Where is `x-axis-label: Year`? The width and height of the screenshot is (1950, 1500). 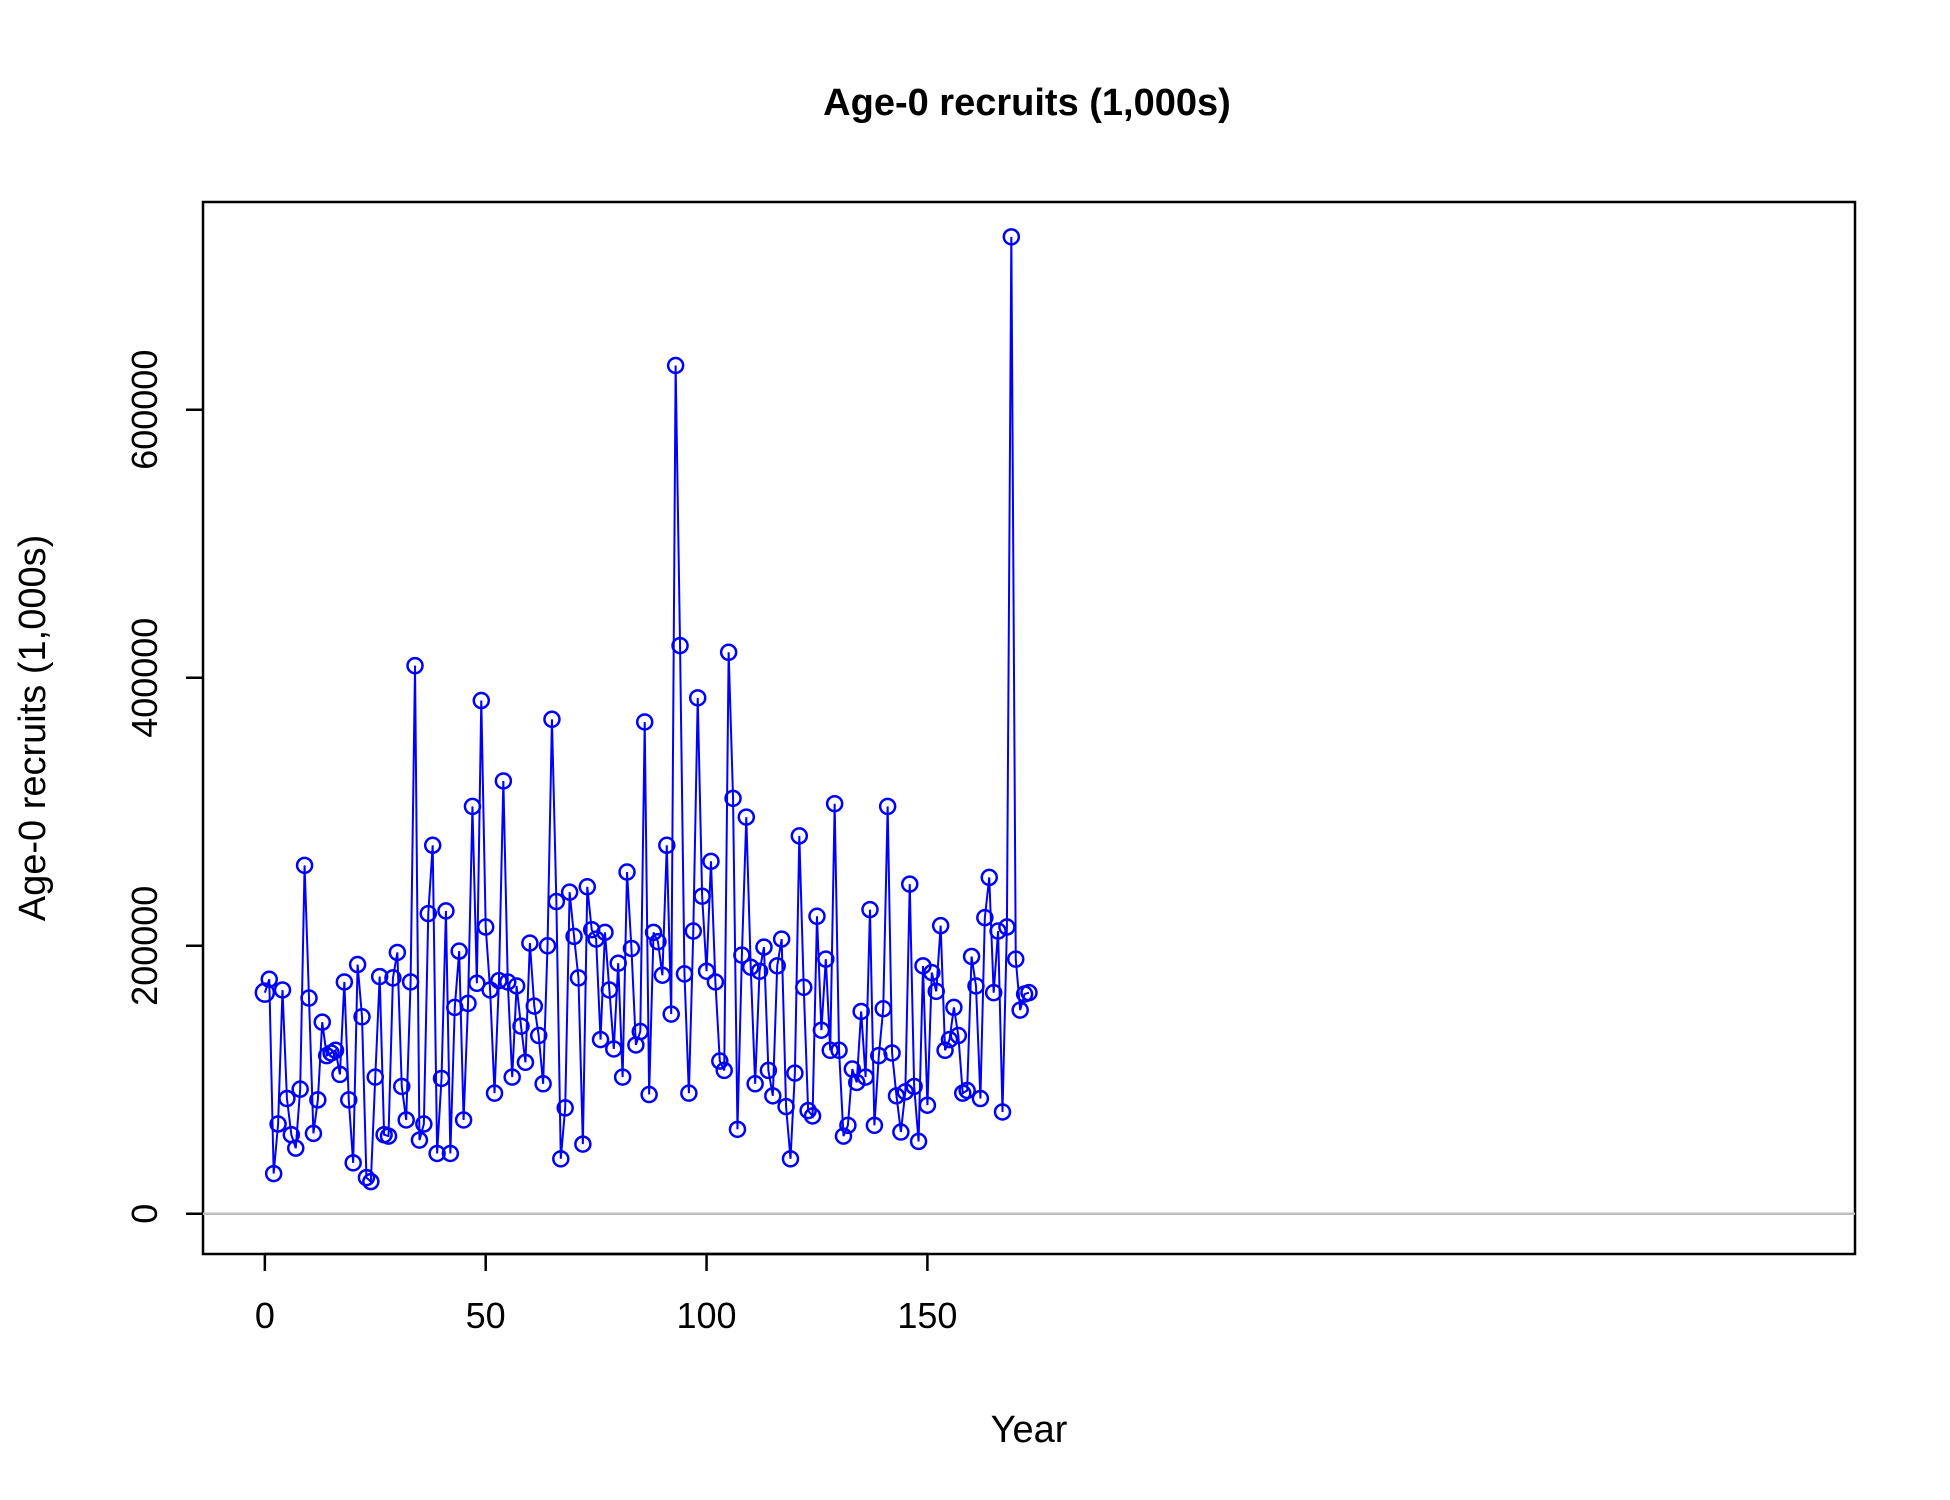
x-axis-label: Year is located at coordinates (1029, 1430).